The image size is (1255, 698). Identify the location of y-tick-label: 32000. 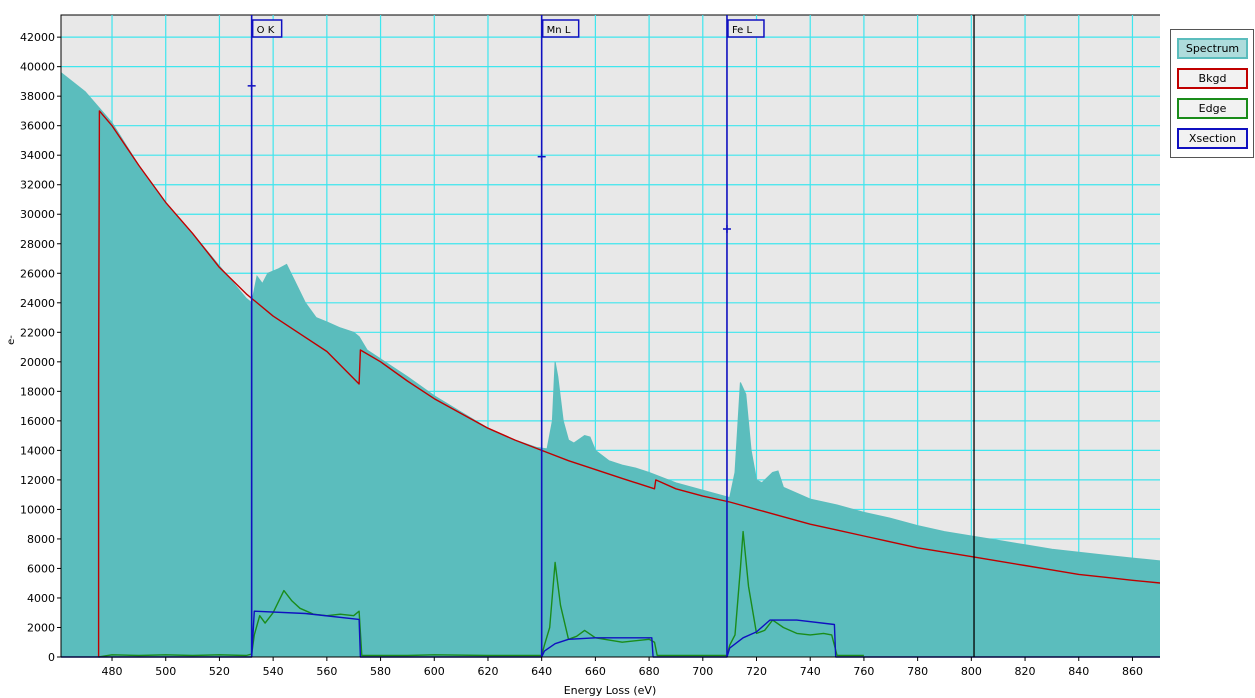
(37, 185).